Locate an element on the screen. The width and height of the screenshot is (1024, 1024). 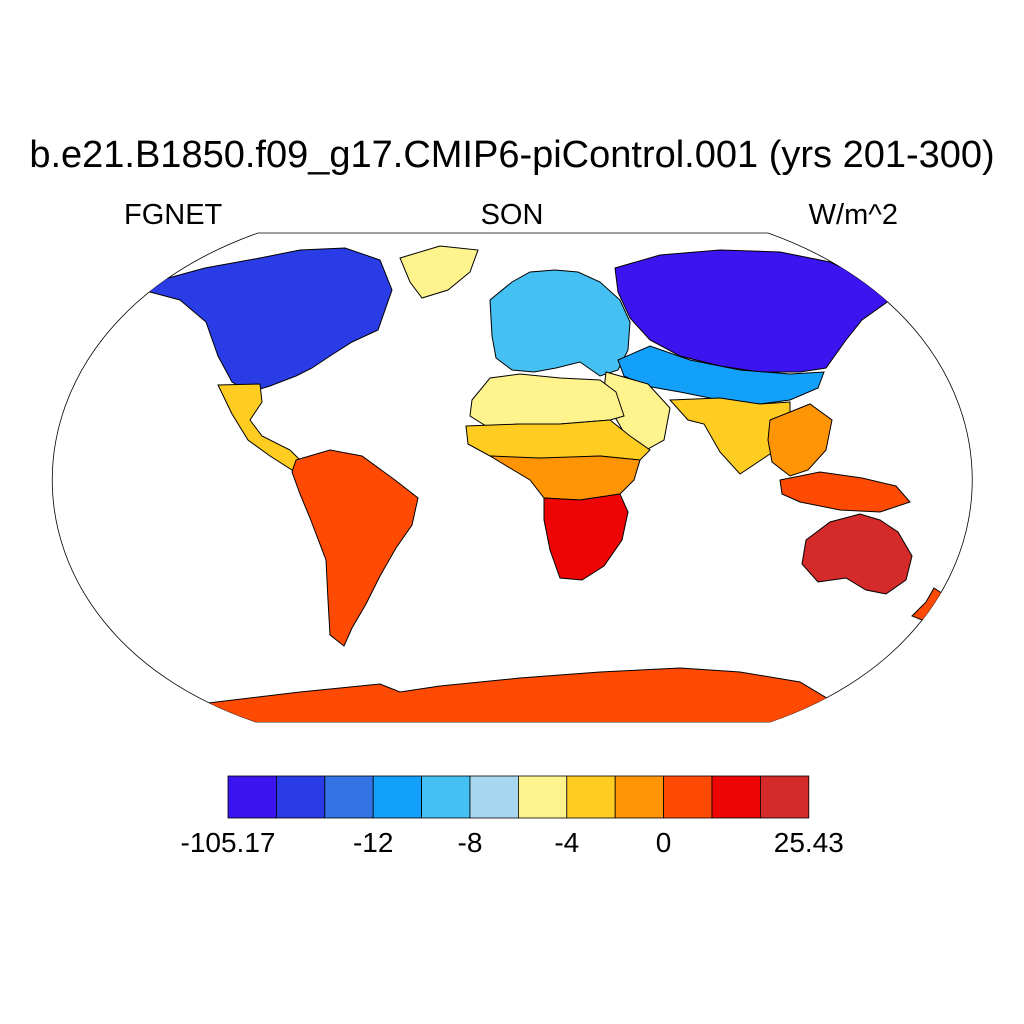
colorbar-label: 25.43 is located at coordinates (808, 842).